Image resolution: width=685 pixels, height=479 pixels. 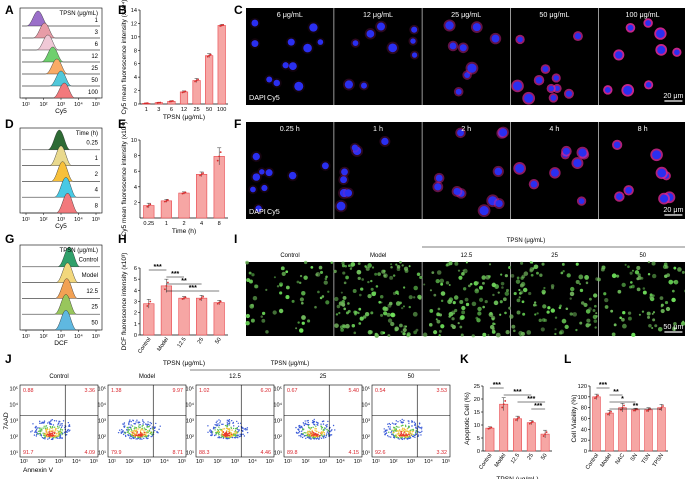 What do you see at coordinates (122, 124) in the screenshot?
I see `panel-label-E: E` at bounding box center [122, 124].